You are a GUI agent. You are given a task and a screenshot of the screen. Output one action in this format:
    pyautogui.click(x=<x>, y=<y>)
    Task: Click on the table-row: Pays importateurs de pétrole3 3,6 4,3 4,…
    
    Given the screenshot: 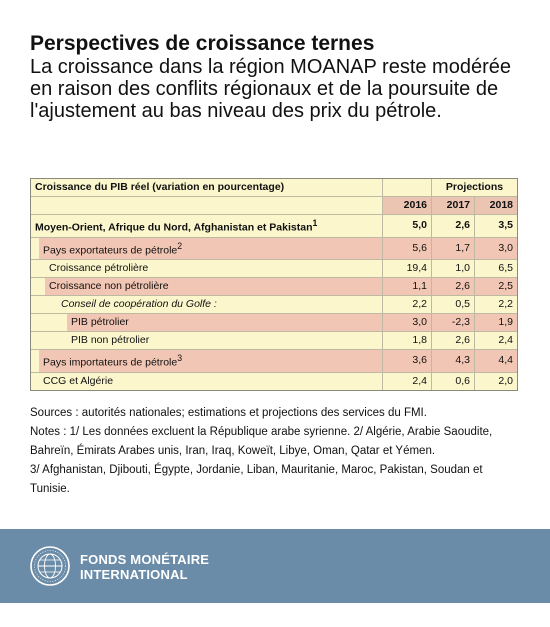 What is the action you would take?
    pyautogui.click(x=274, y=361)
    